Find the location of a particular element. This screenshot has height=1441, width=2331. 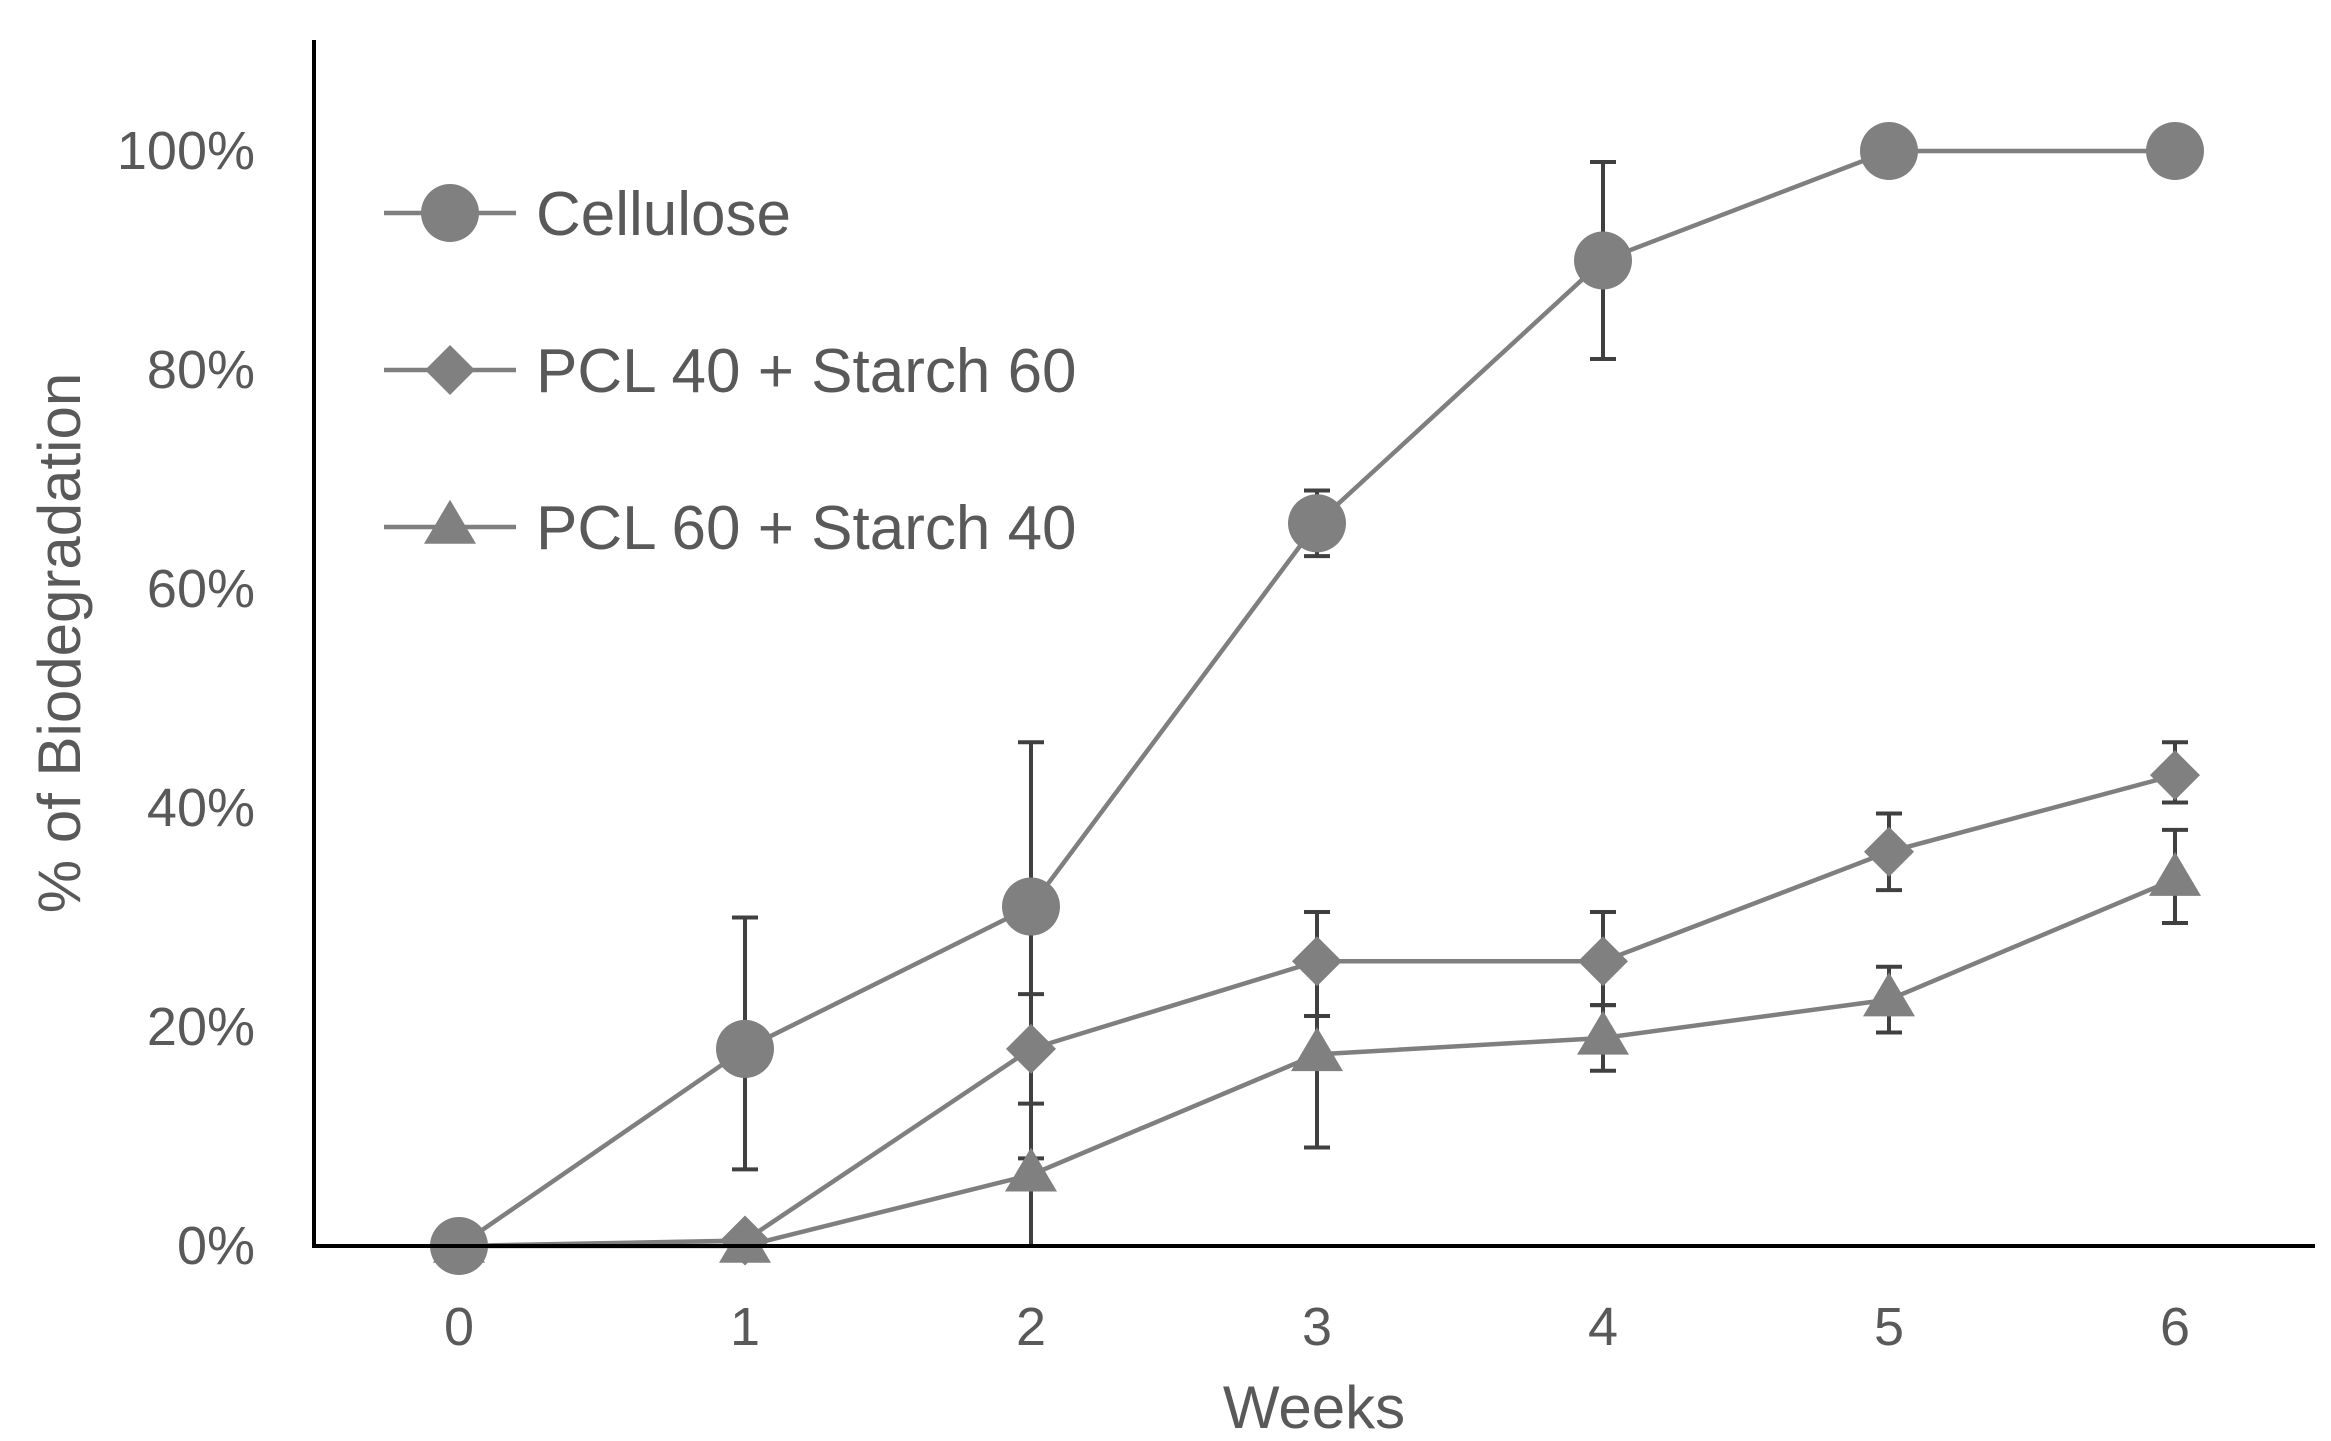

x-tick-label: 6 is located at coordinates (2175, 1327).